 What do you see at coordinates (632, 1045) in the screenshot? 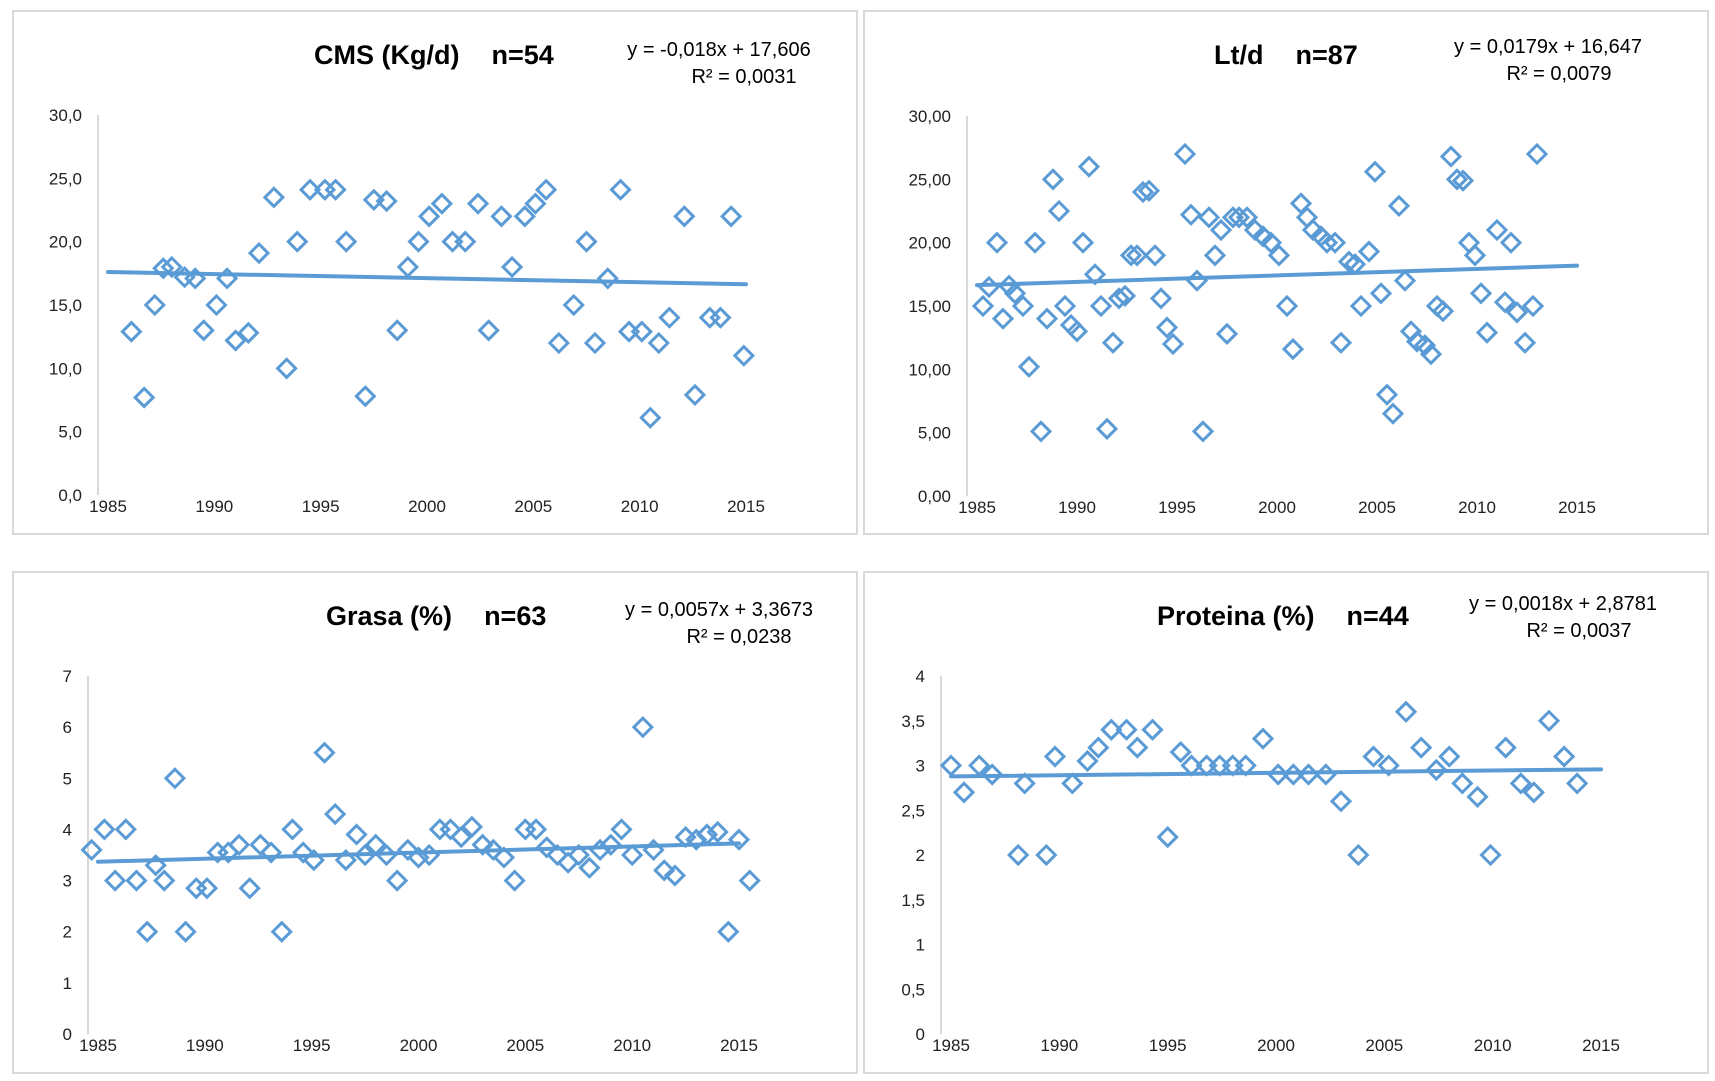
I see `x-tick-label: 2010` at bounding box center [632, 1045].